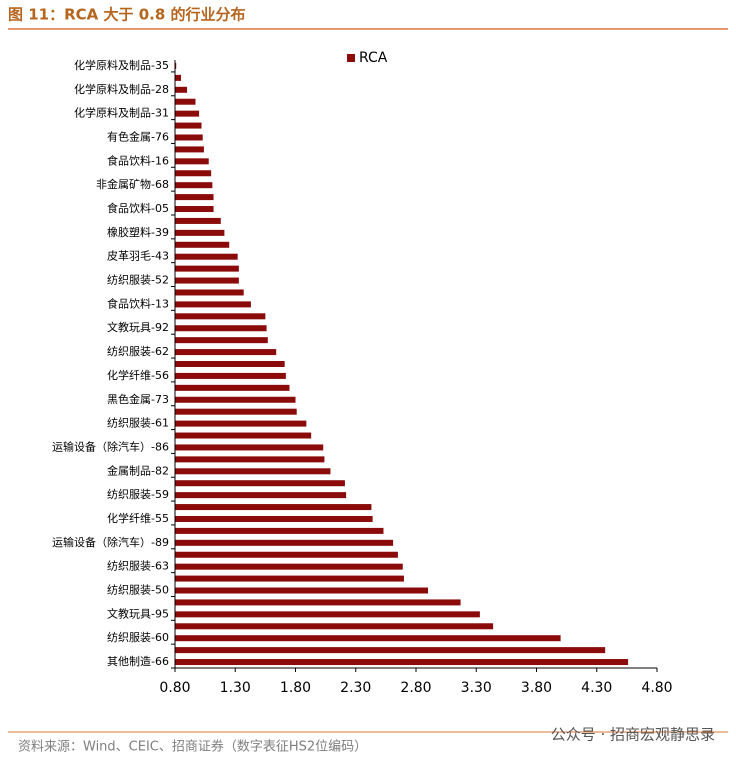 This screenshot has width=736, height=763. Describe the element at coordinates (138, 256) in the screenshot. I see `y-tick-label: 皮革羽毛-43` at that location.